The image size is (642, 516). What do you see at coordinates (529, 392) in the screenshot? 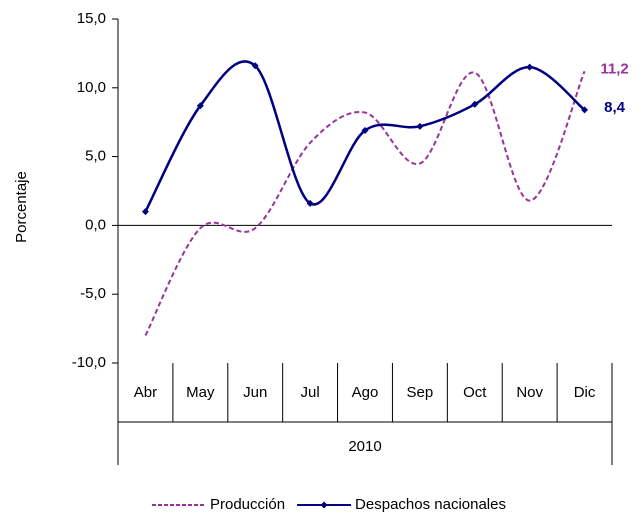
I see `x-tick-label: Nov` at bounding box center [529, 392].